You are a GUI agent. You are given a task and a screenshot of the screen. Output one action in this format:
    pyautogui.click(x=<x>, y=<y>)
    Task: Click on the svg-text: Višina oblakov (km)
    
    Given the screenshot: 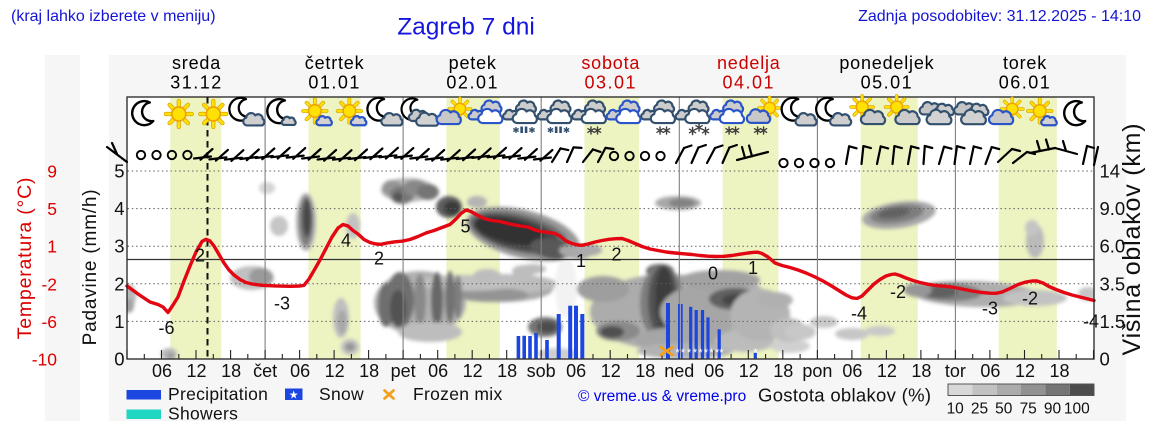 What is the action you would take?
    pyautogui.click(x=1132, y=239)
    